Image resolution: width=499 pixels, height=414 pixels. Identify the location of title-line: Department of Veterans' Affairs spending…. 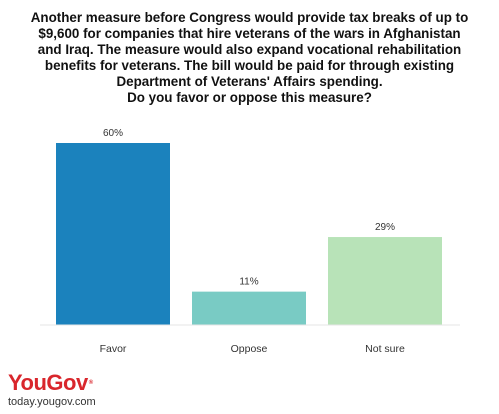
(249, 81).